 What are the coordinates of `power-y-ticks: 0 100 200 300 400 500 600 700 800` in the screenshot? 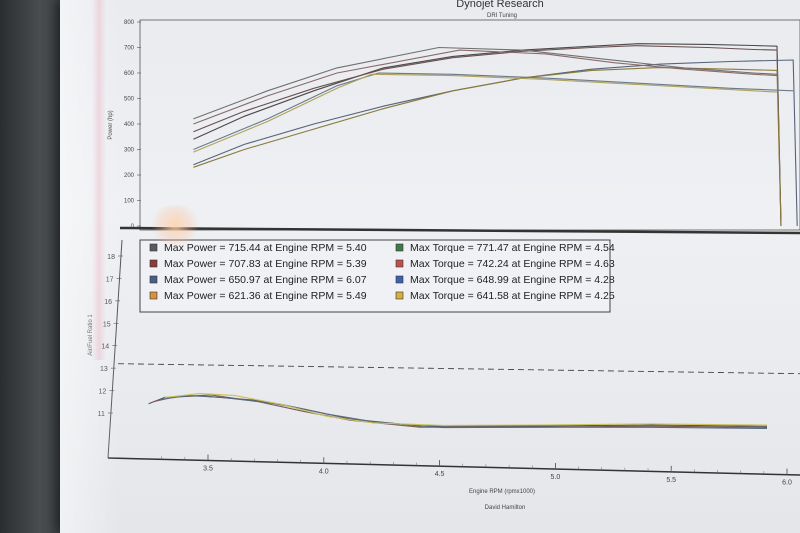 It's located at (132, 125).